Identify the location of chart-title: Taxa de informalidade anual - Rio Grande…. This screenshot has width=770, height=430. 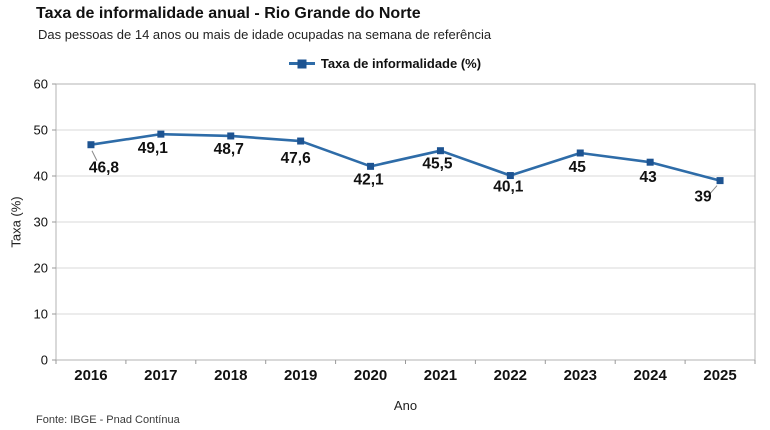
(228, 13).